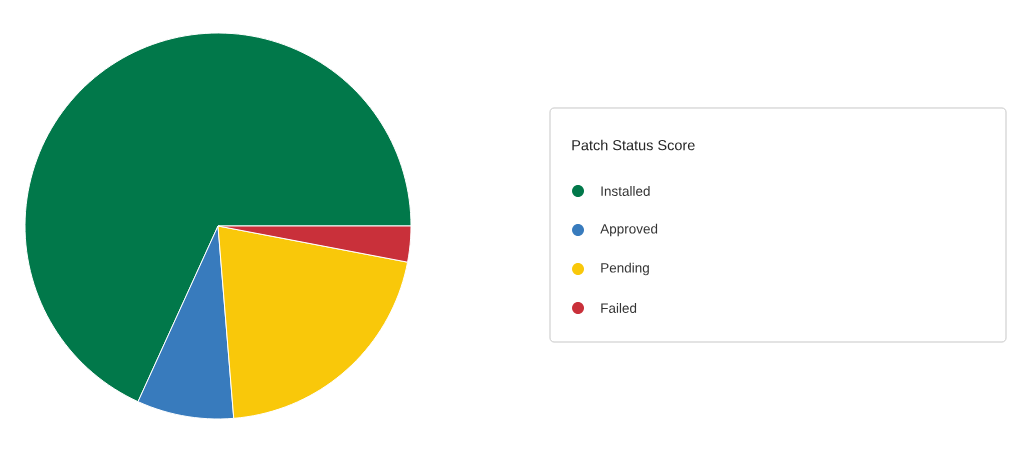 The height and width of the screenshot is (467, 1024). What do you see at coordinates (629, 230) in the screenshot?
I see `legend-label: Approved` at bounding box center [629, 230].